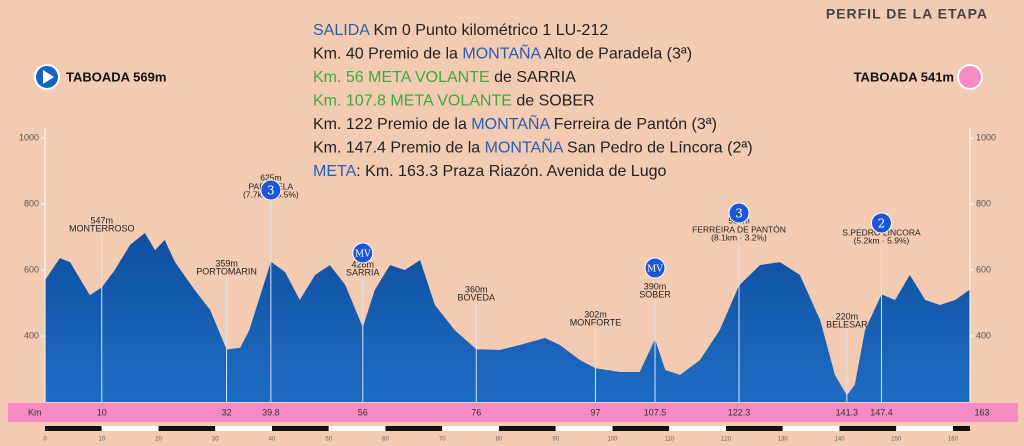  What do you see at coordinates (226, 263) in the screenshot?
I see `waypoint-elevation: 359m` at bounding box center [226, 263].